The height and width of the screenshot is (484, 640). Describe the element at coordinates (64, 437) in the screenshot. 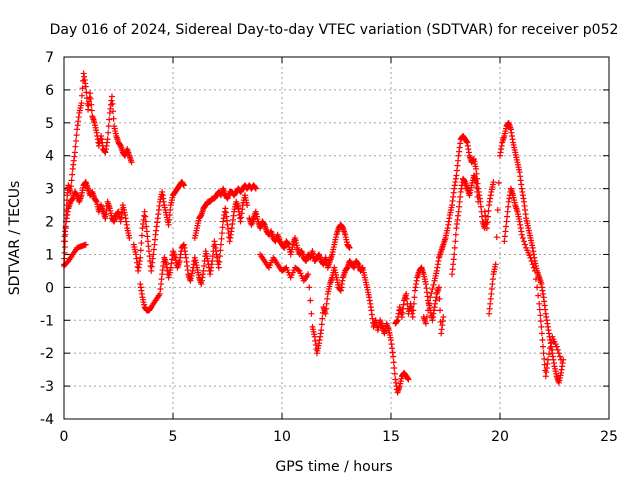

I see `x-tick-label: 0` at that location.